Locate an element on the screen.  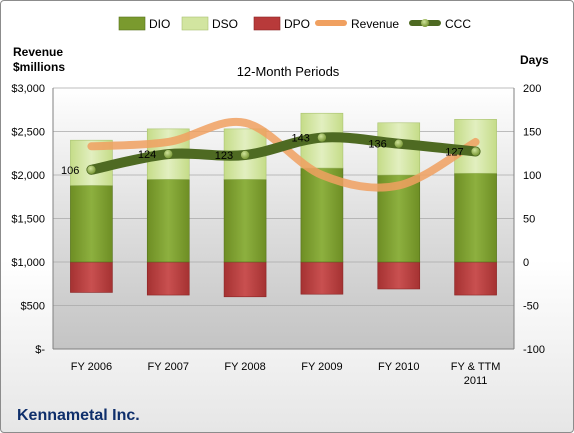
legend-label-dio: DIO is located at coordinates (159, 24).